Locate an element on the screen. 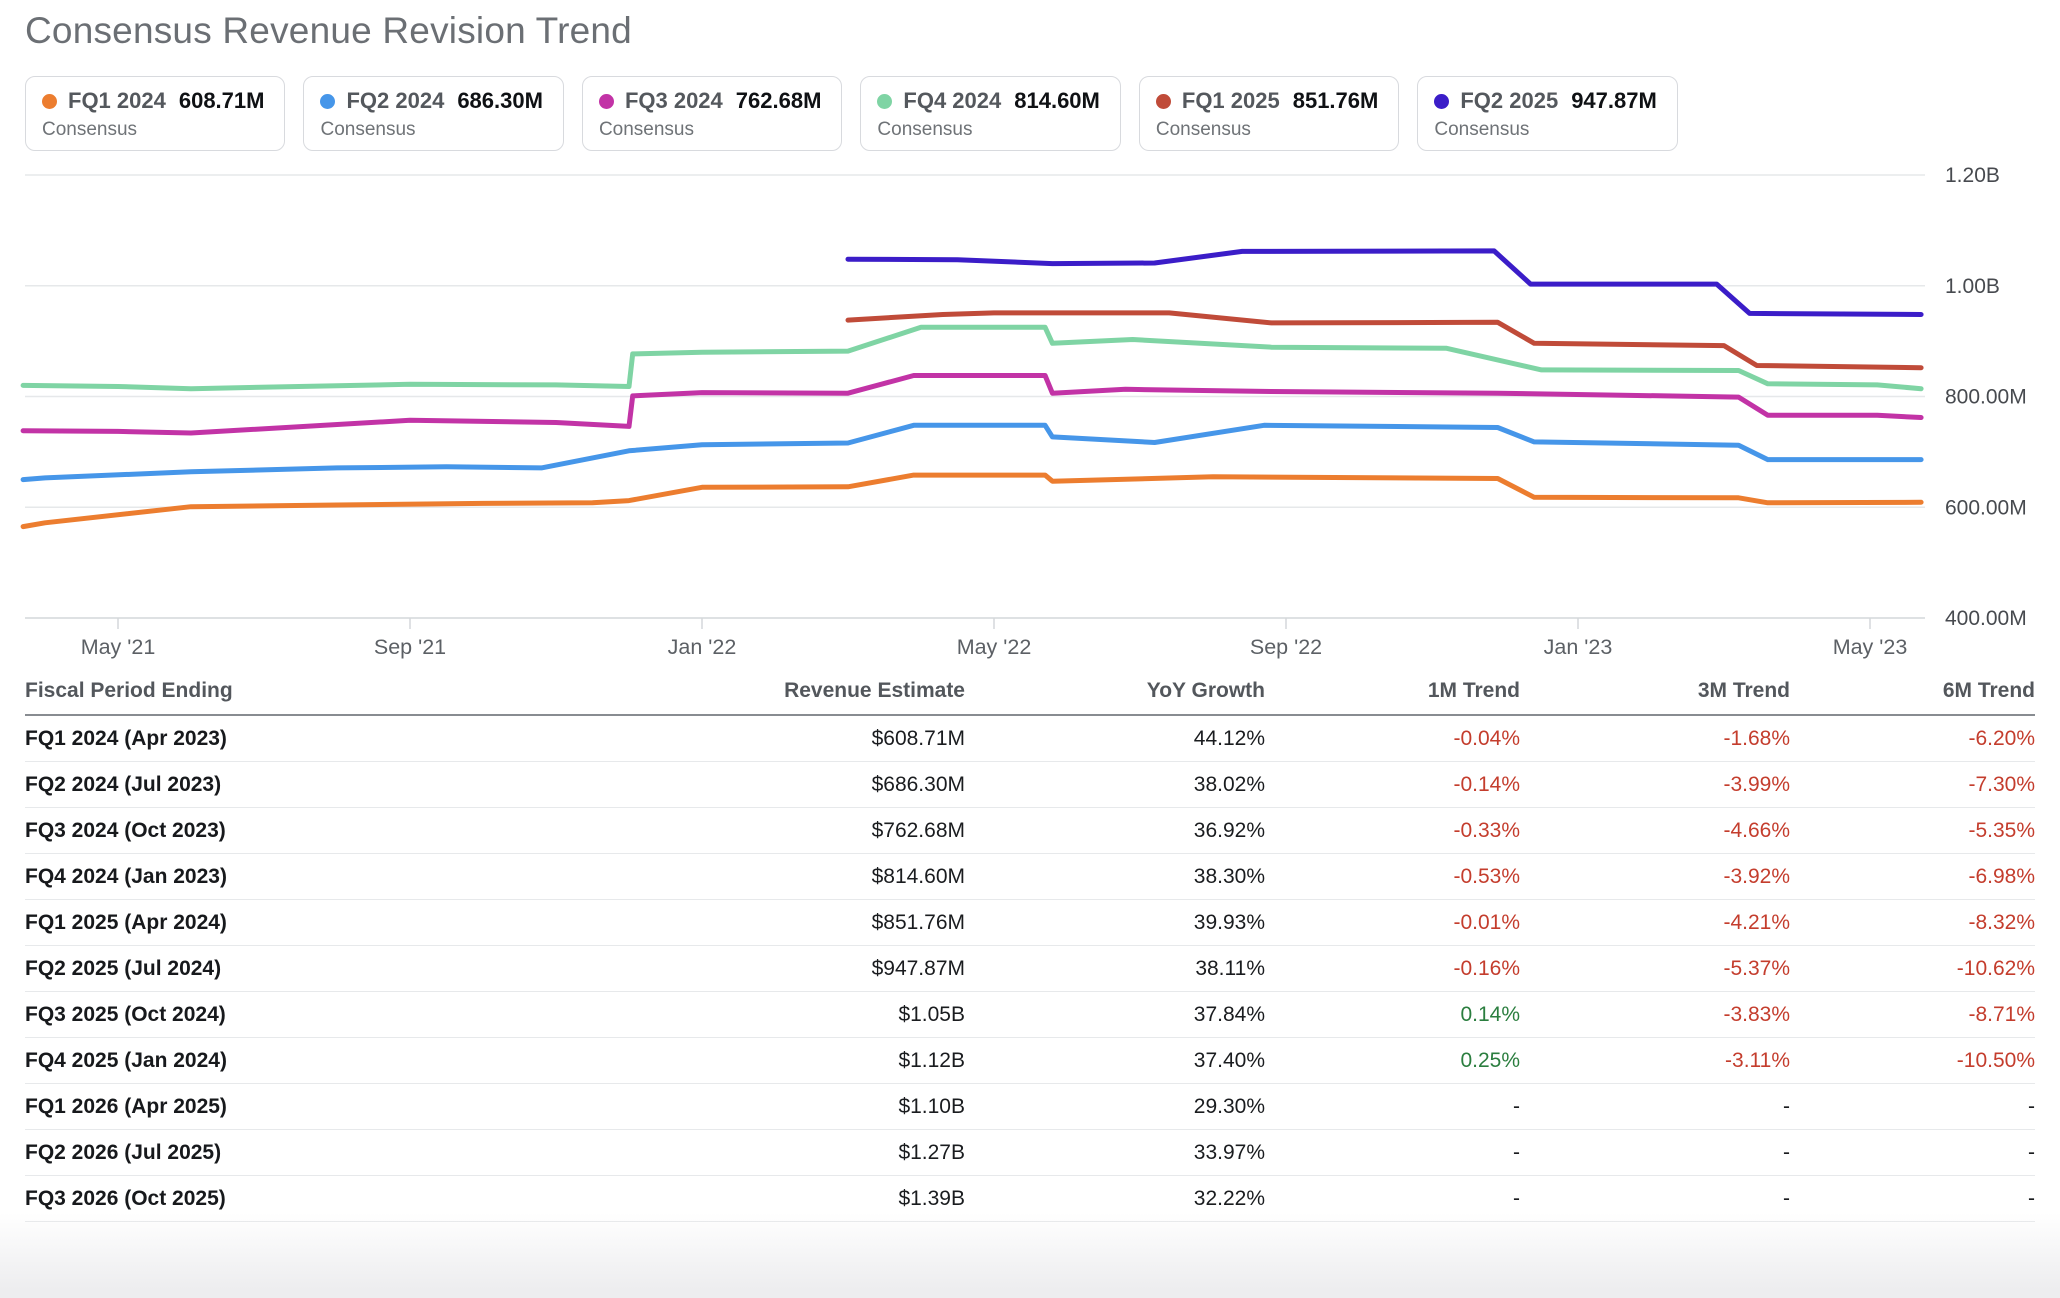 The image size is (2060, 1298). value-cell: -0.16% is located at coordinates (1392, 968).